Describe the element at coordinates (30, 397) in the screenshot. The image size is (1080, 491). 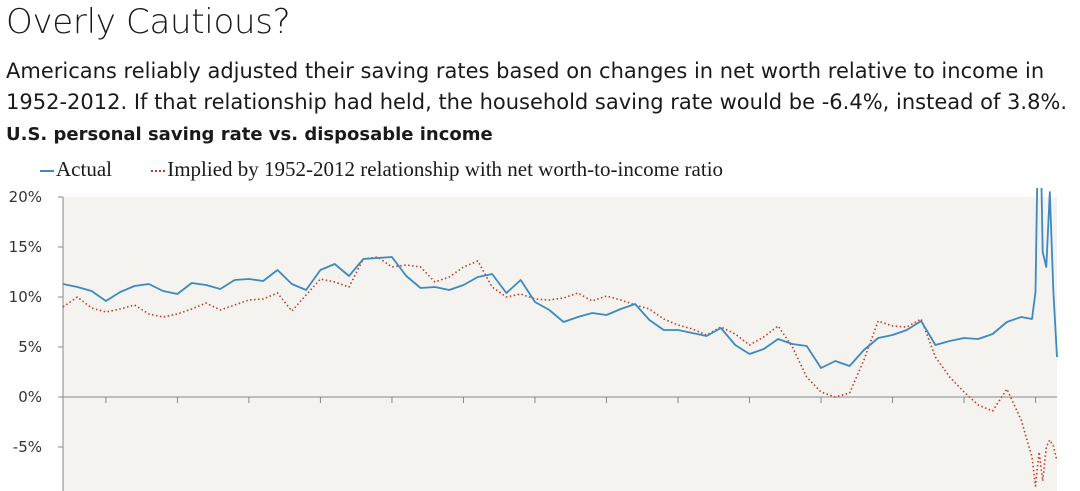
I see `y-tick-label: 0%` at that location.